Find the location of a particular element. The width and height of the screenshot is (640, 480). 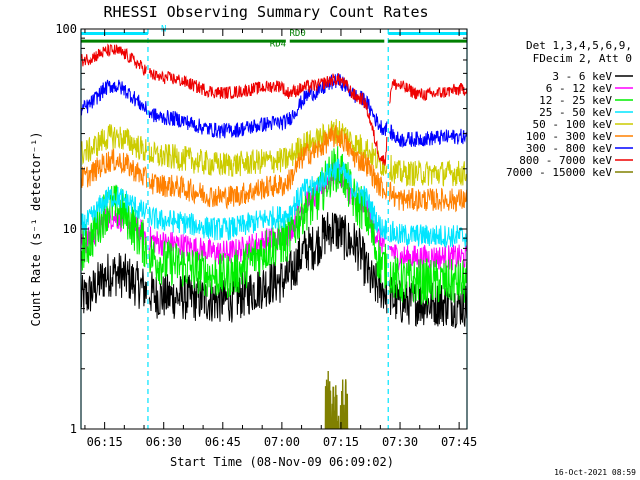

legend-entry: 300 - 800 keV is located at coordinates (569, 148).